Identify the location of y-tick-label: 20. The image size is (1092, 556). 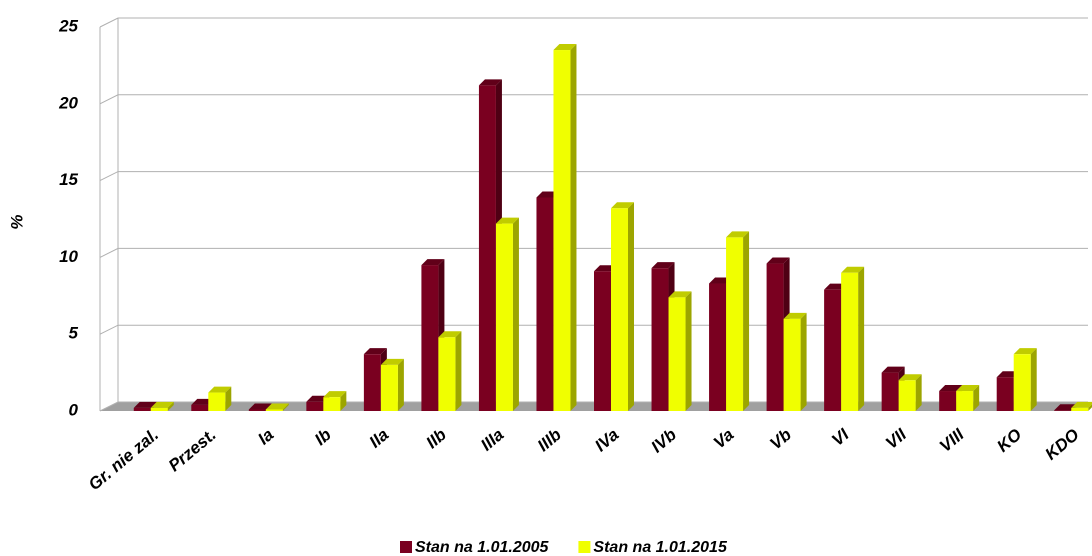
(68, 102).